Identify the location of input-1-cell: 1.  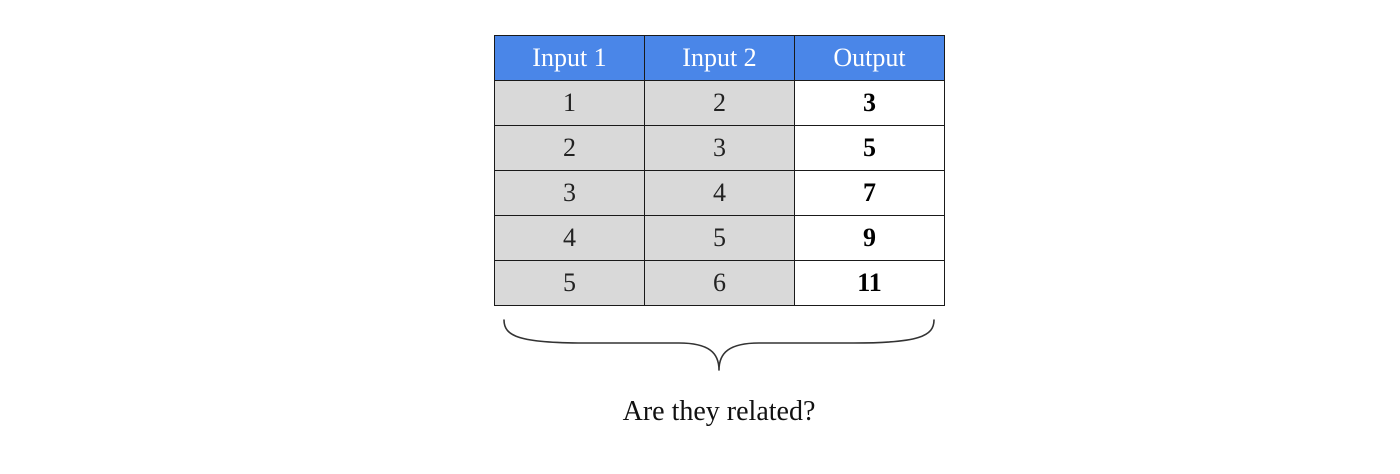
(569, 103).